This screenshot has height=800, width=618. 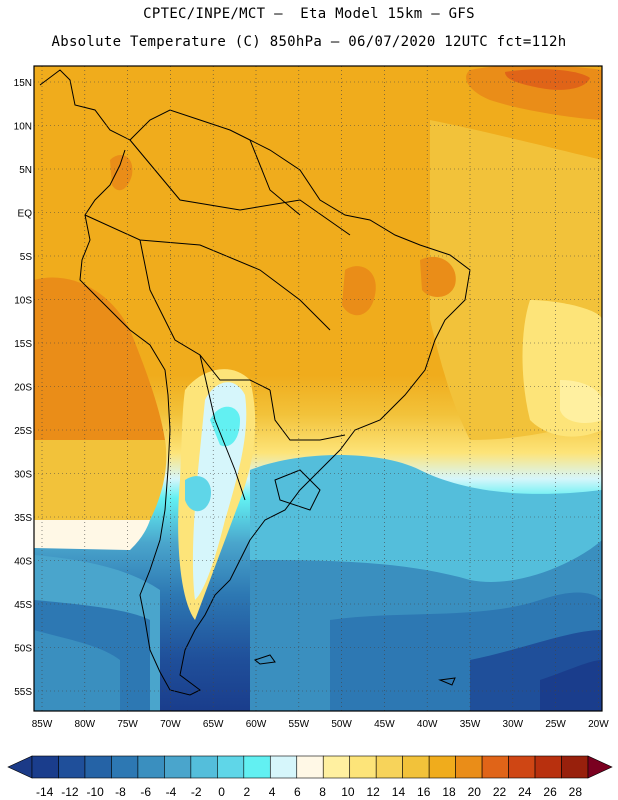 I want to click on lon-tick-label: 35W, so click(x=470, y=724).